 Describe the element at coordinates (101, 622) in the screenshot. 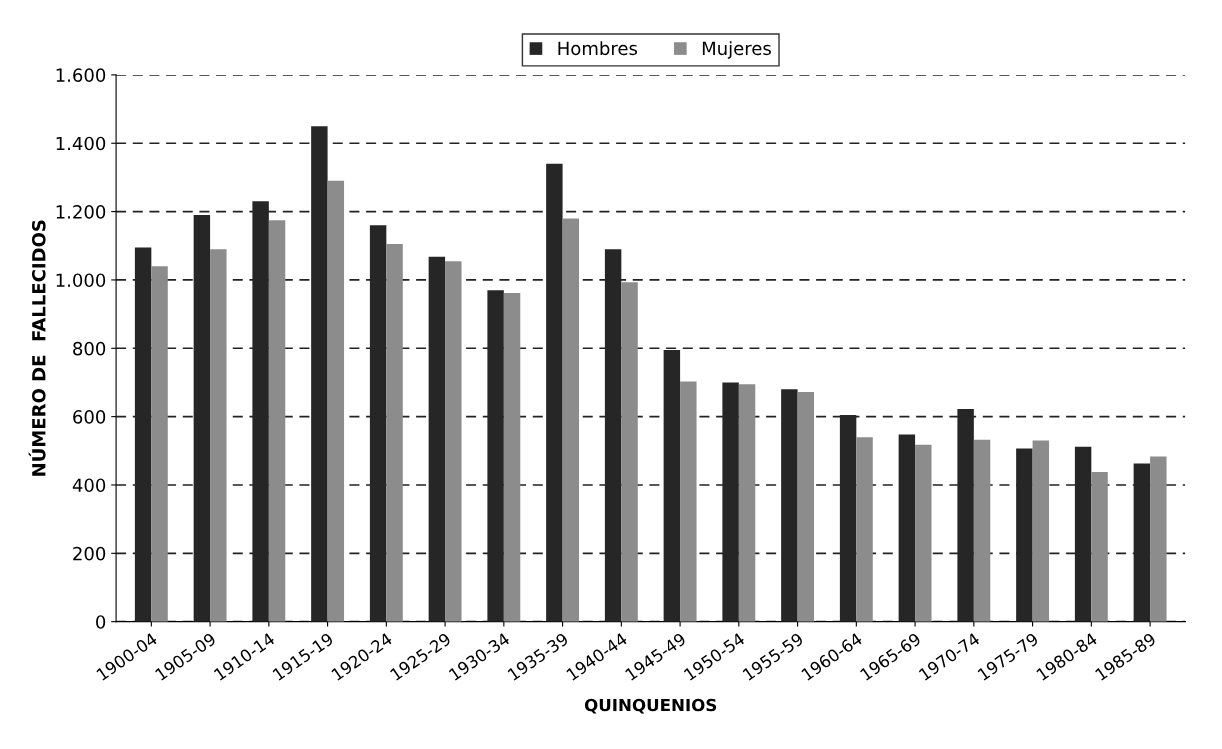

I see `y-tick-label: 0` at that location.